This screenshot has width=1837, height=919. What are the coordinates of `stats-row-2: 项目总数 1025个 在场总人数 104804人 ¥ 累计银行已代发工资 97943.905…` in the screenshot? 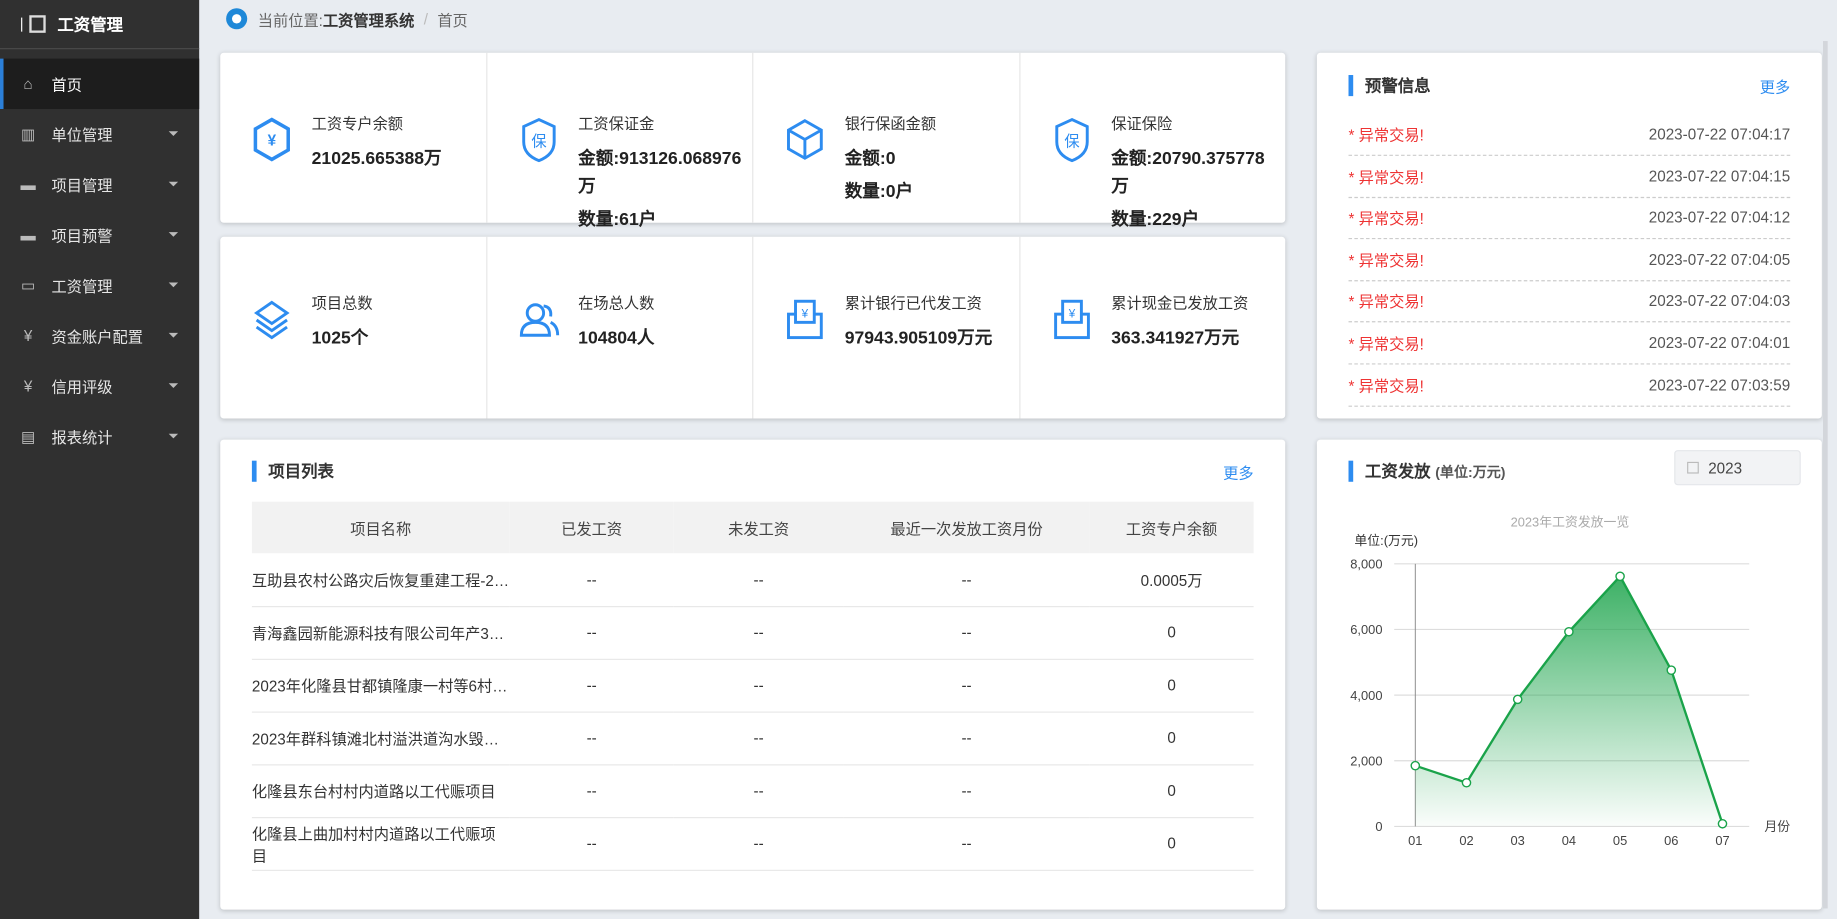 It's located at (753, 327).